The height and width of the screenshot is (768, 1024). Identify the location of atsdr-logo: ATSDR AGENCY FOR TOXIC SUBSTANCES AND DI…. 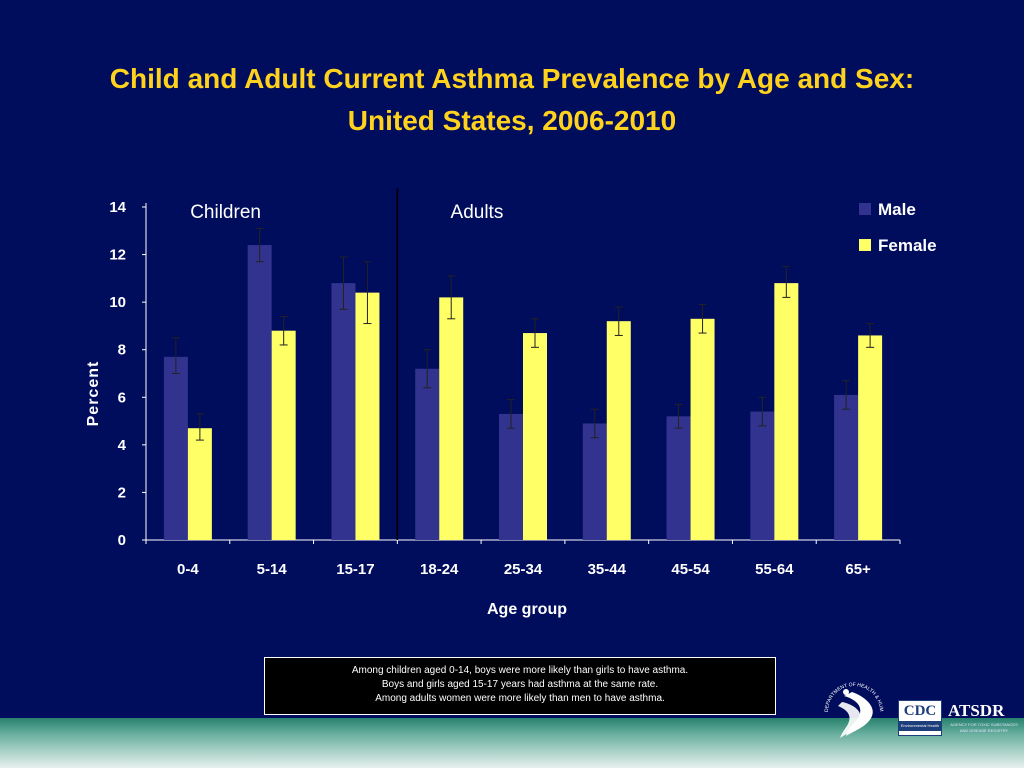
(984, 720).